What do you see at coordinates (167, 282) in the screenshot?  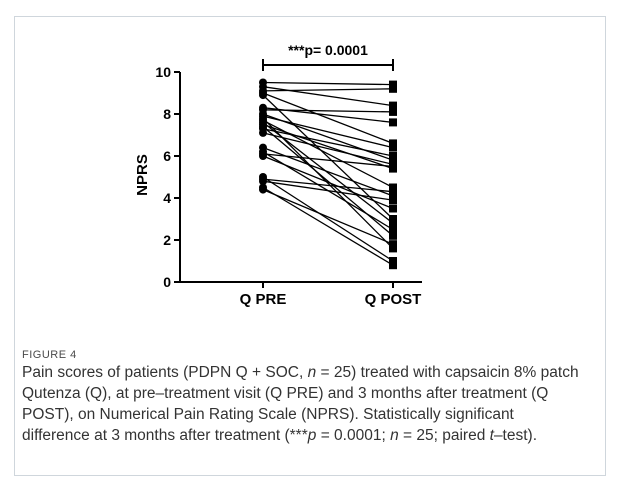 I see `y-tick-label: 0` at bounding box center [167, 282].